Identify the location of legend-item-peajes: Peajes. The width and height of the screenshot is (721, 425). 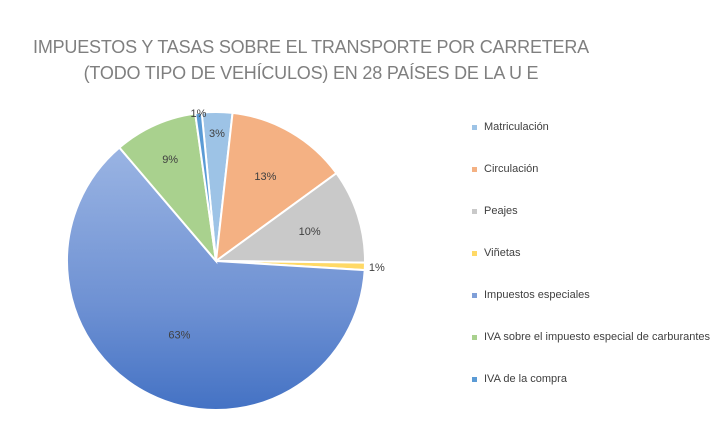
(592, 211).